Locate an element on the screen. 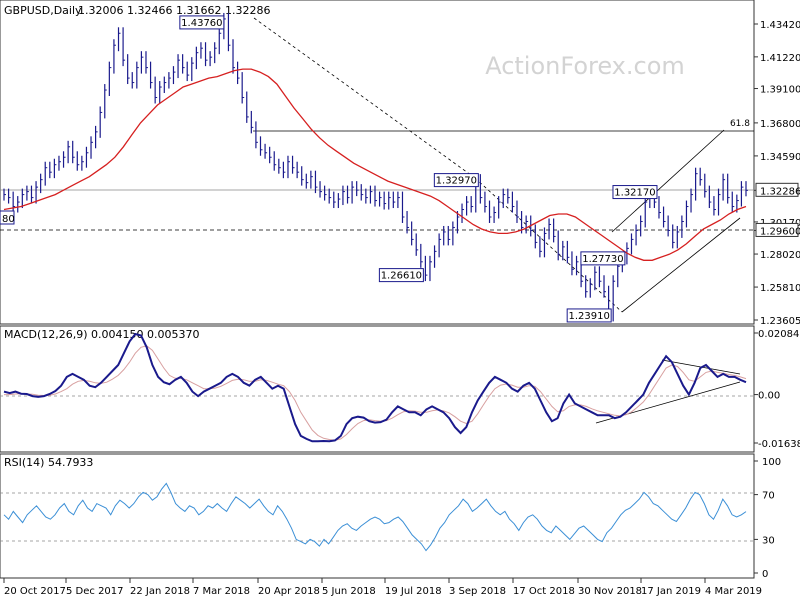 The width and height of the screenshot is (800, 600). price-annotation-label: 1.32970 is located at coordinates (456, 181).